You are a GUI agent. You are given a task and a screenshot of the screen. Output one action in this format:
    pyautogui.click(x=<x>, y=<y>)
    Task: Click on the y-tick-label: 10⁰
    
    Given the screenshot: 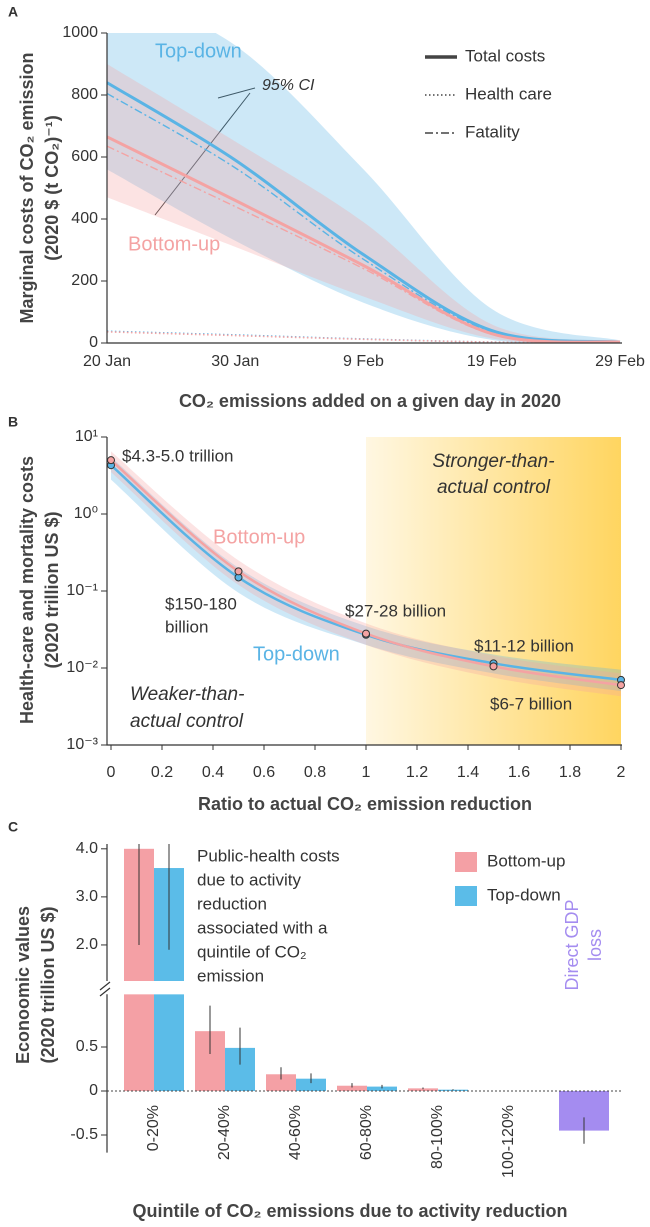 What is the action you would take?
    pyautogui.click(x=86, y=513)
    